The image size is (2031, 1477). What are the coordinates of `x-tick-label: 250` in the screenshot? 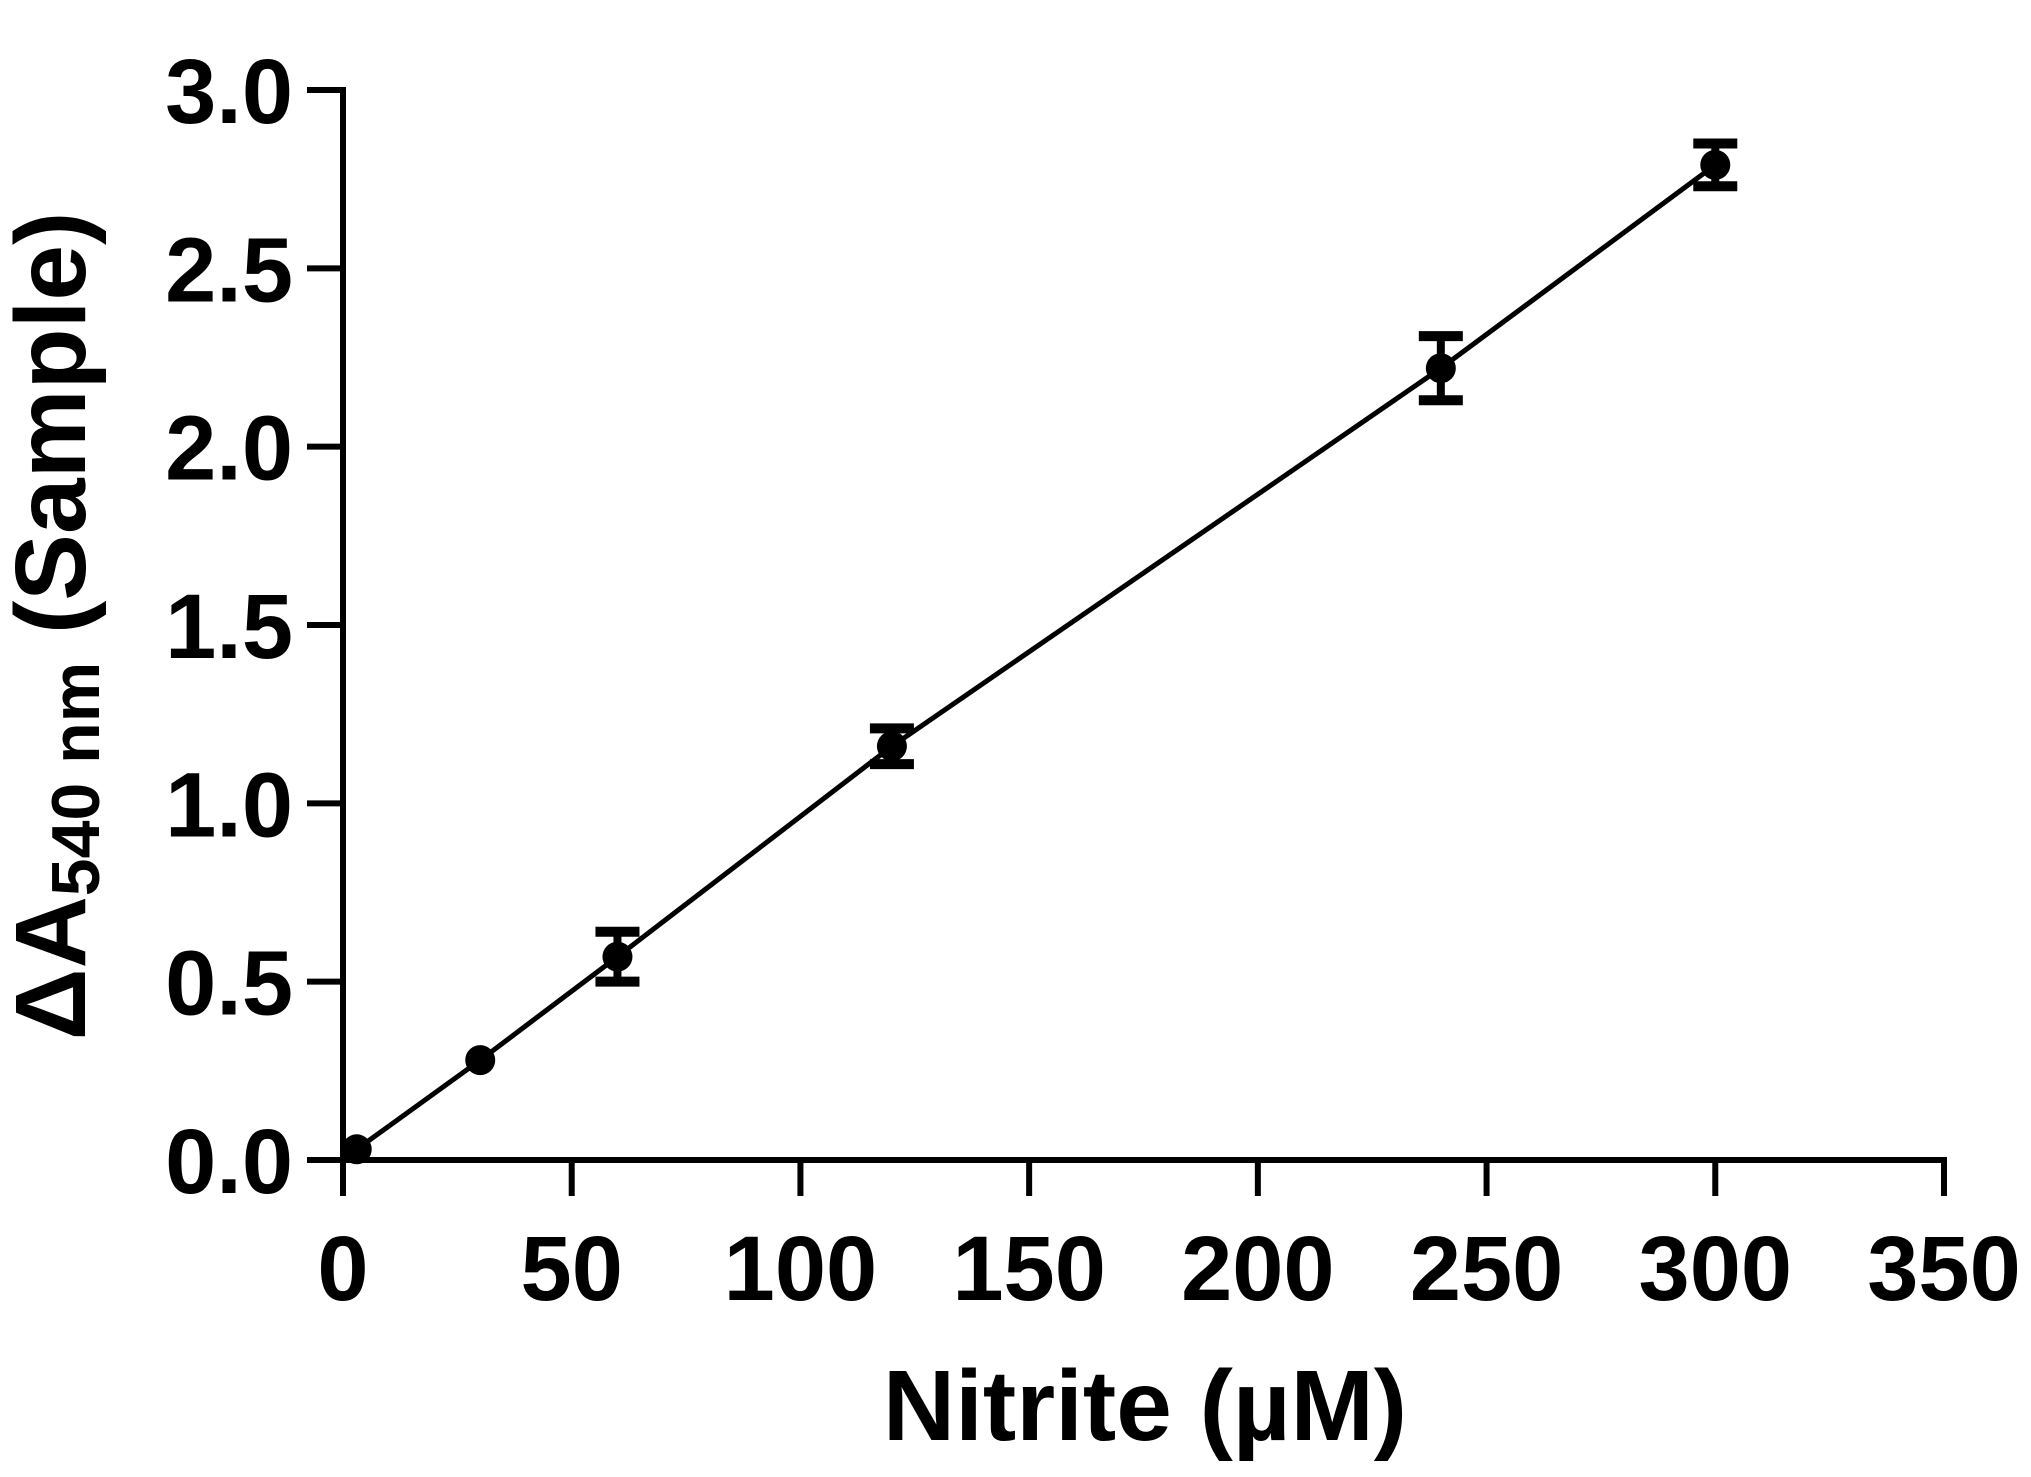 It's located at (1487, 1269).